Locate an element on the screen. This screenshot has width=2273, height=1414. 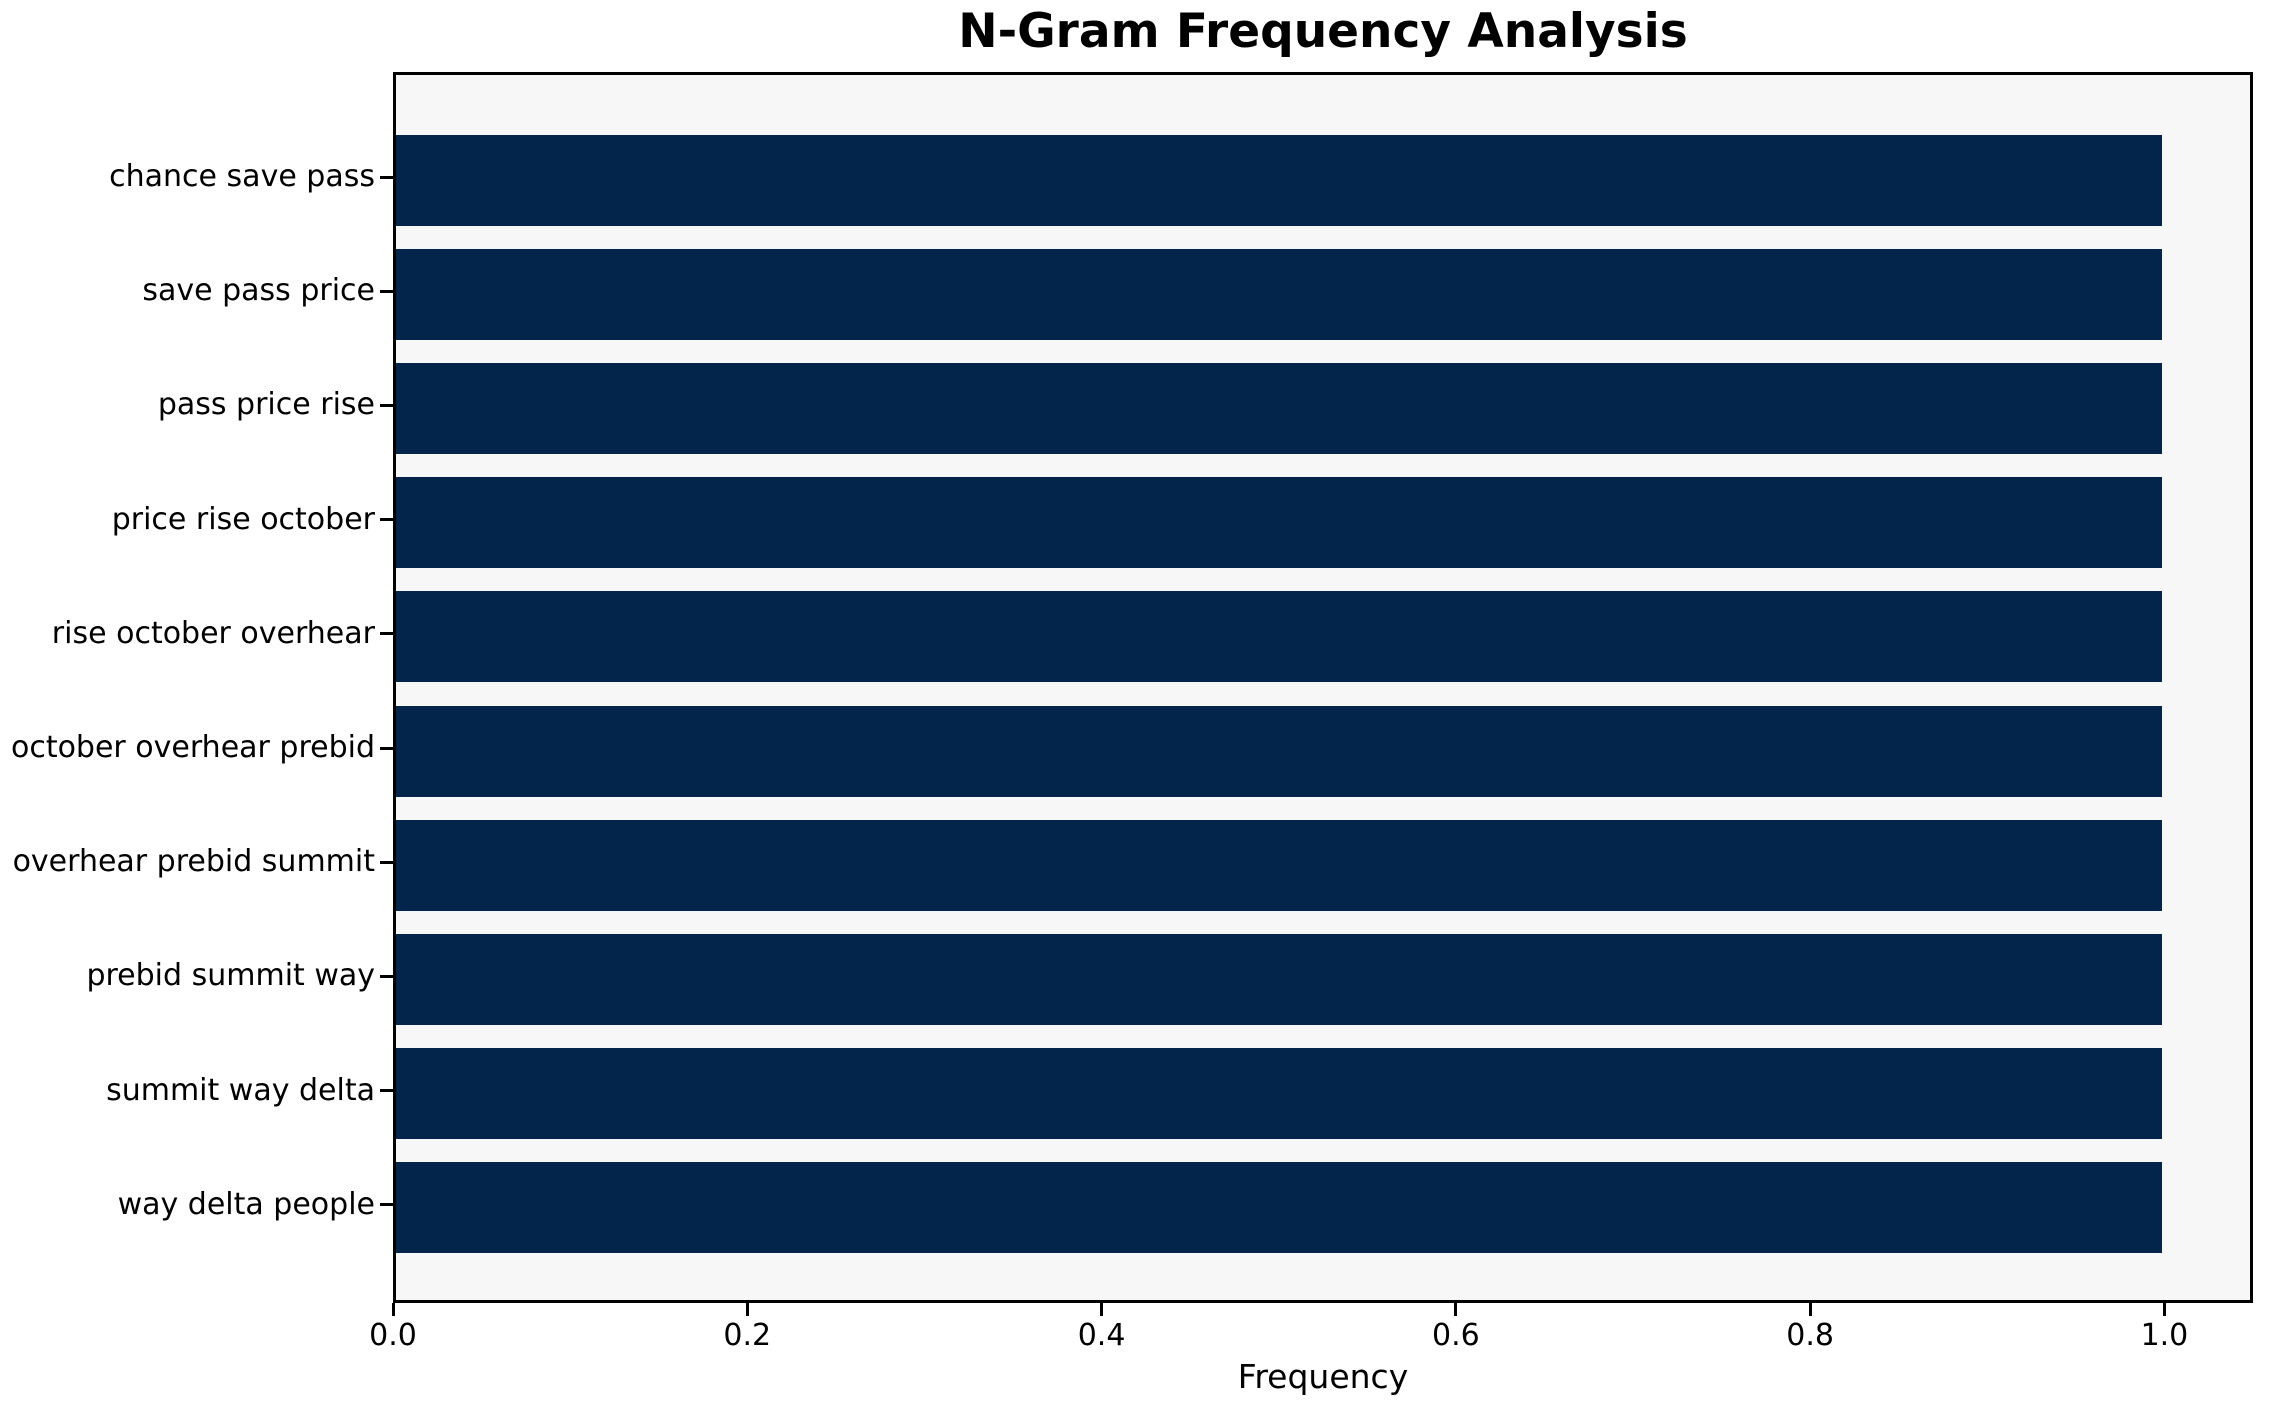
x-tick-label: 0.0 is located at coordinates (393, 1335).